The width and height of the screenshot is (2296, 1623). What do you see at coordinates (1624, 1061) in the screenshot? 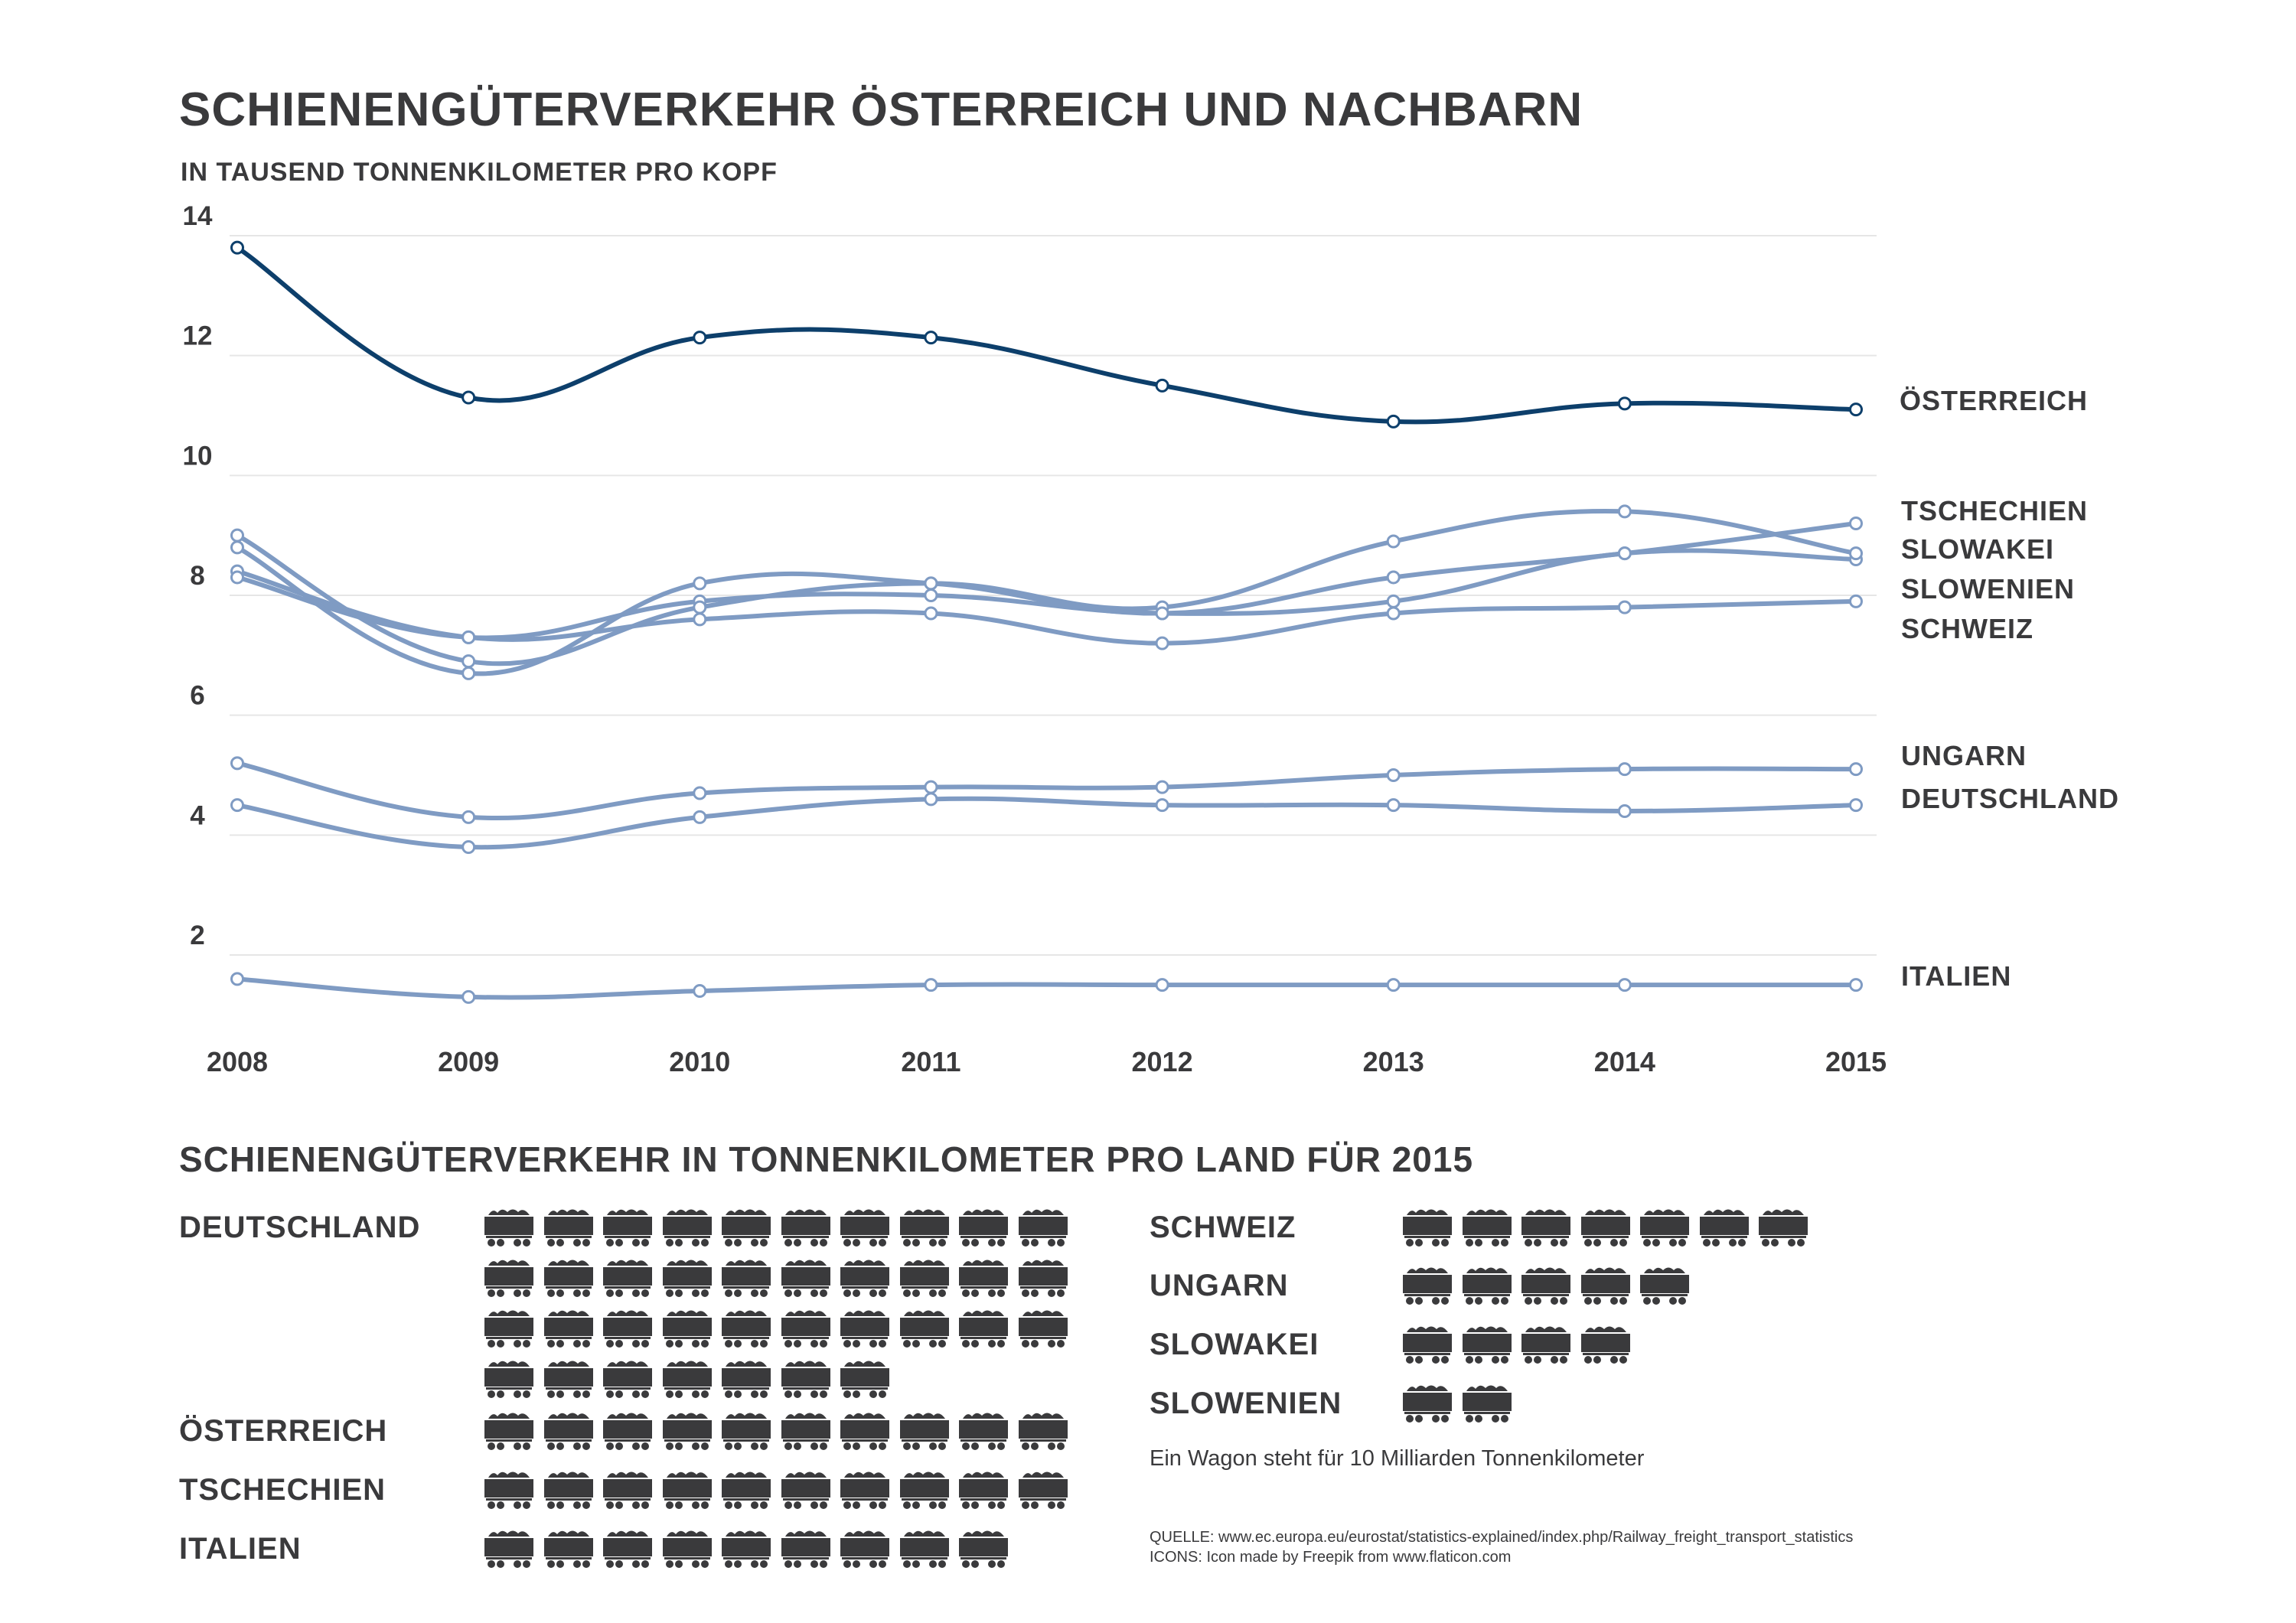
I see `x-tick-label: 2014` at bounding box center [1624, 1061].